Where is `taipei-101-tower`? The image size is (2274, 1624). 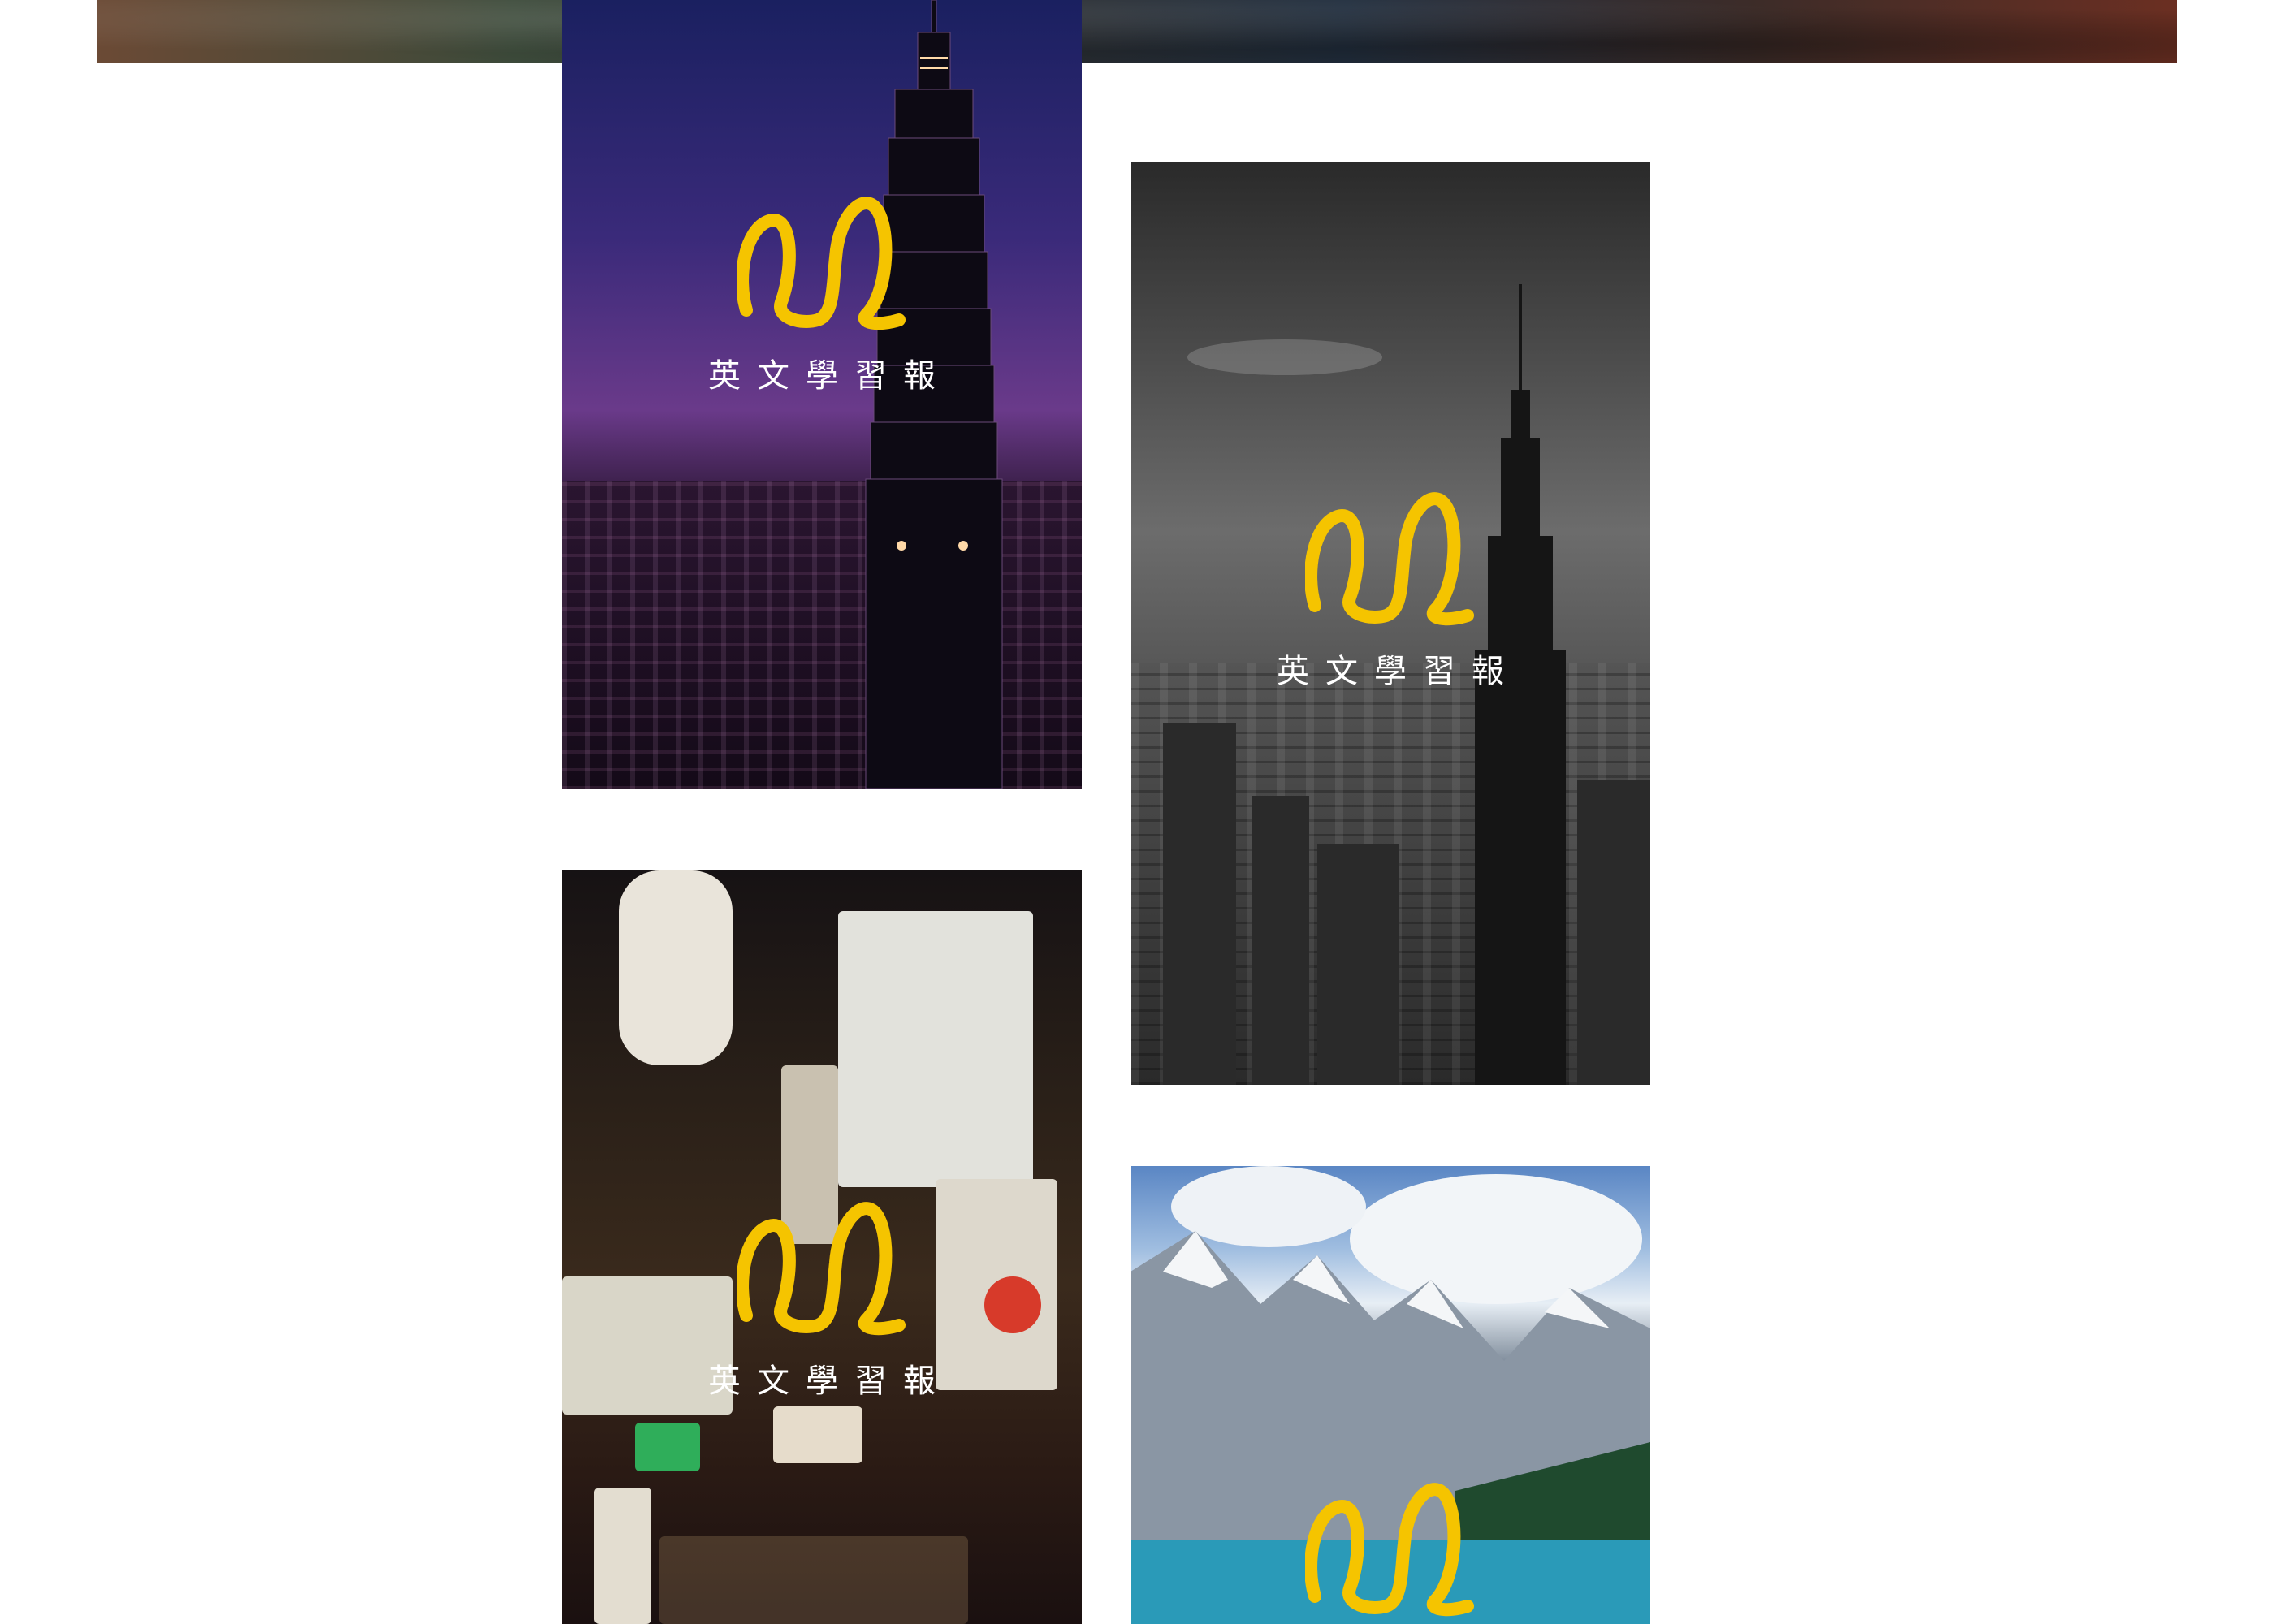 taipei-101-tower is located at coordinates (934, 395).